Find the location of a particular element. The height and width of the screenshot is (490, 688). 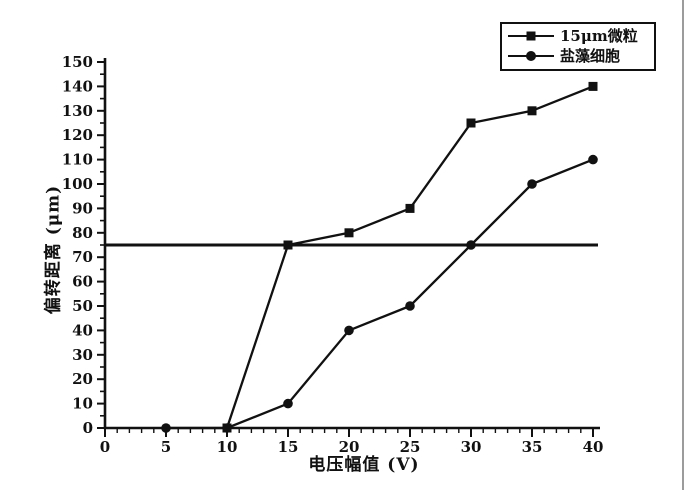

y-tick-label: 60 is located at coordinates (82, 282).